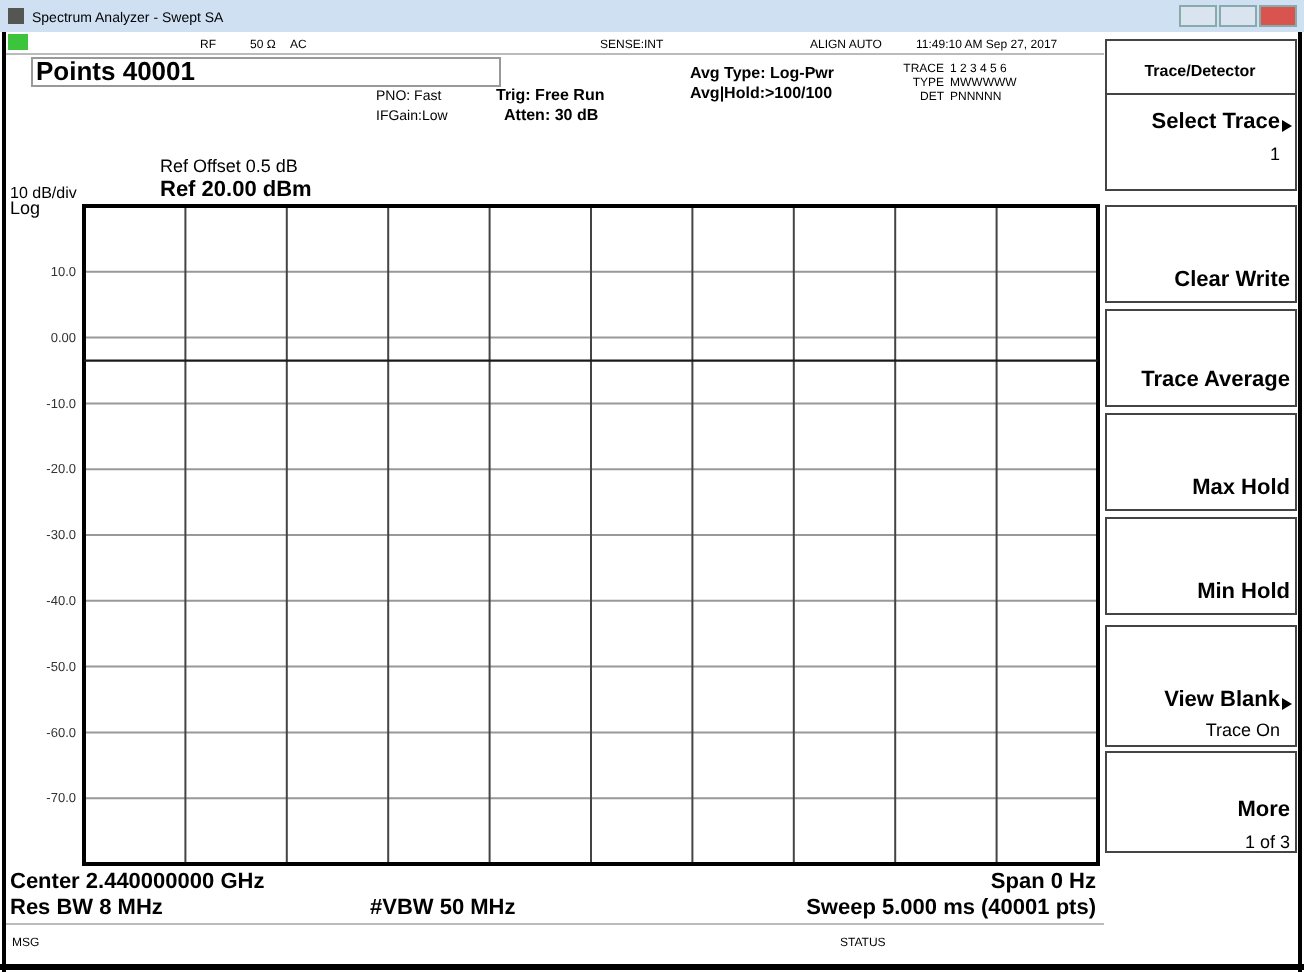  What do you see at coordinates (1267, 842) in the screenshot?
I see `text: 1 of 3` at bounding box center [1267, 842].